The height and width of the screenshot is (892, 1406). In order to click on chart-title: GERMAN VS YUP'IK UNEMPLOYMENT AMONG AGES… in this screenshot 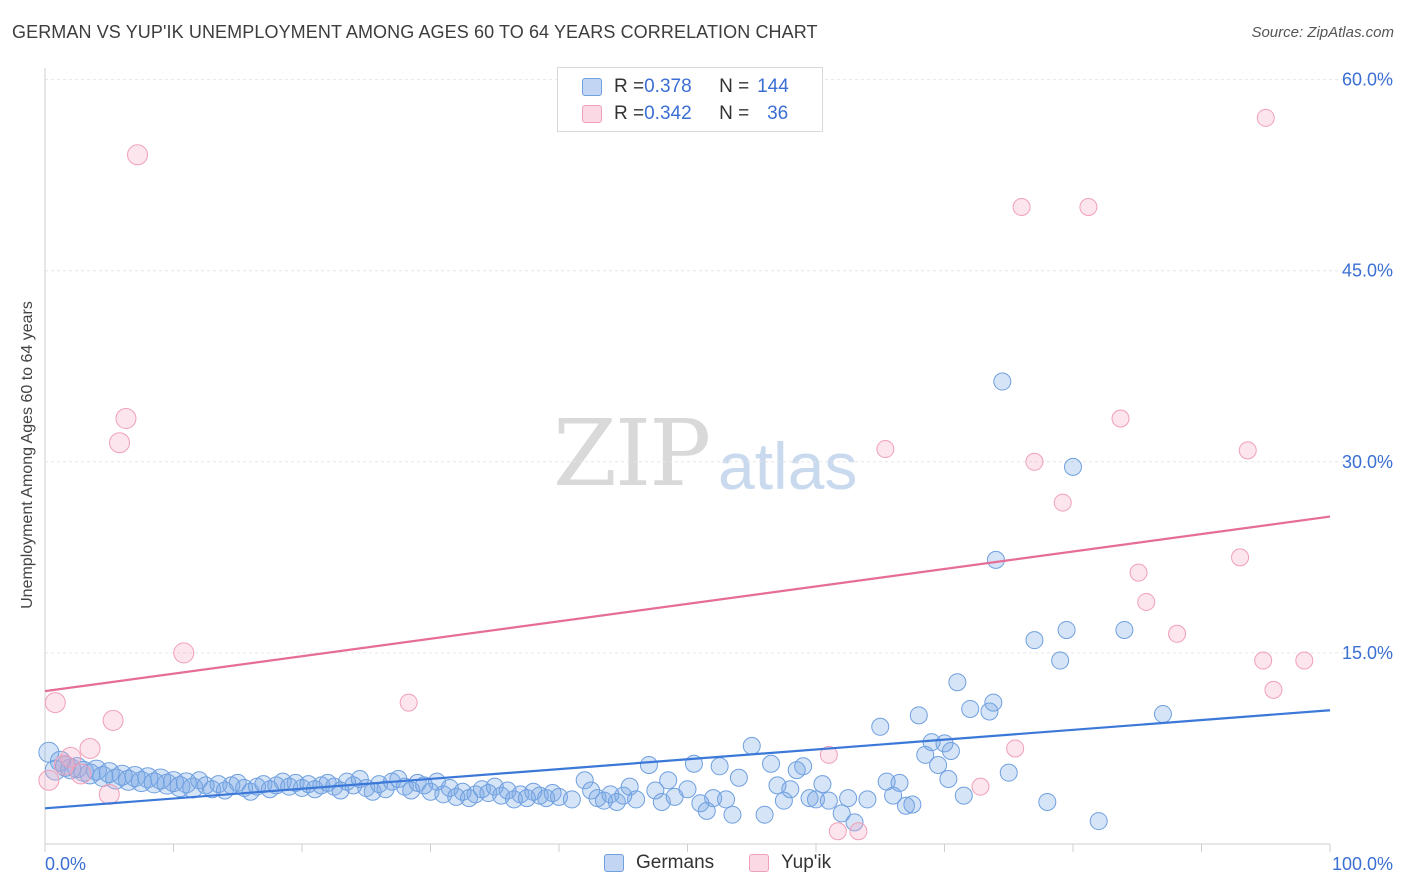, I will do `click(415, 32)`.